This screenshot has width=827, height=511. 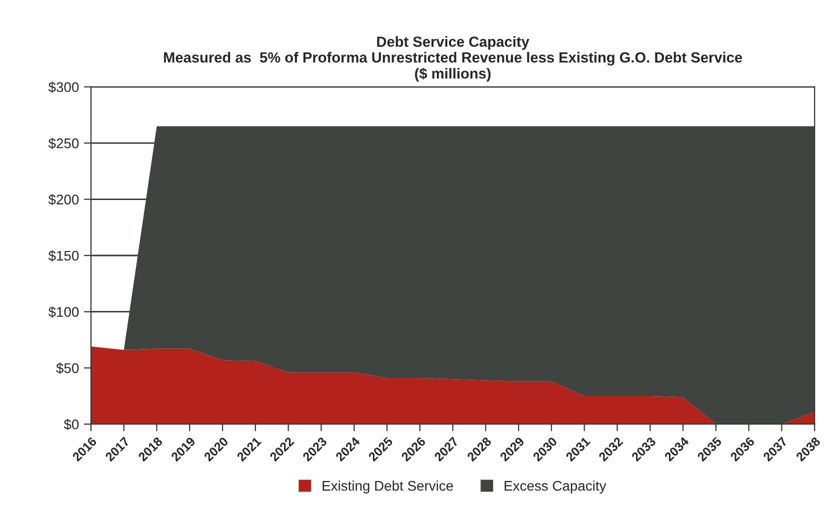 What do you see at coordinates (453, 43) in the screenshot?
I see `chart-title: Debt Service Capacity` at bounding box center [453, 43].